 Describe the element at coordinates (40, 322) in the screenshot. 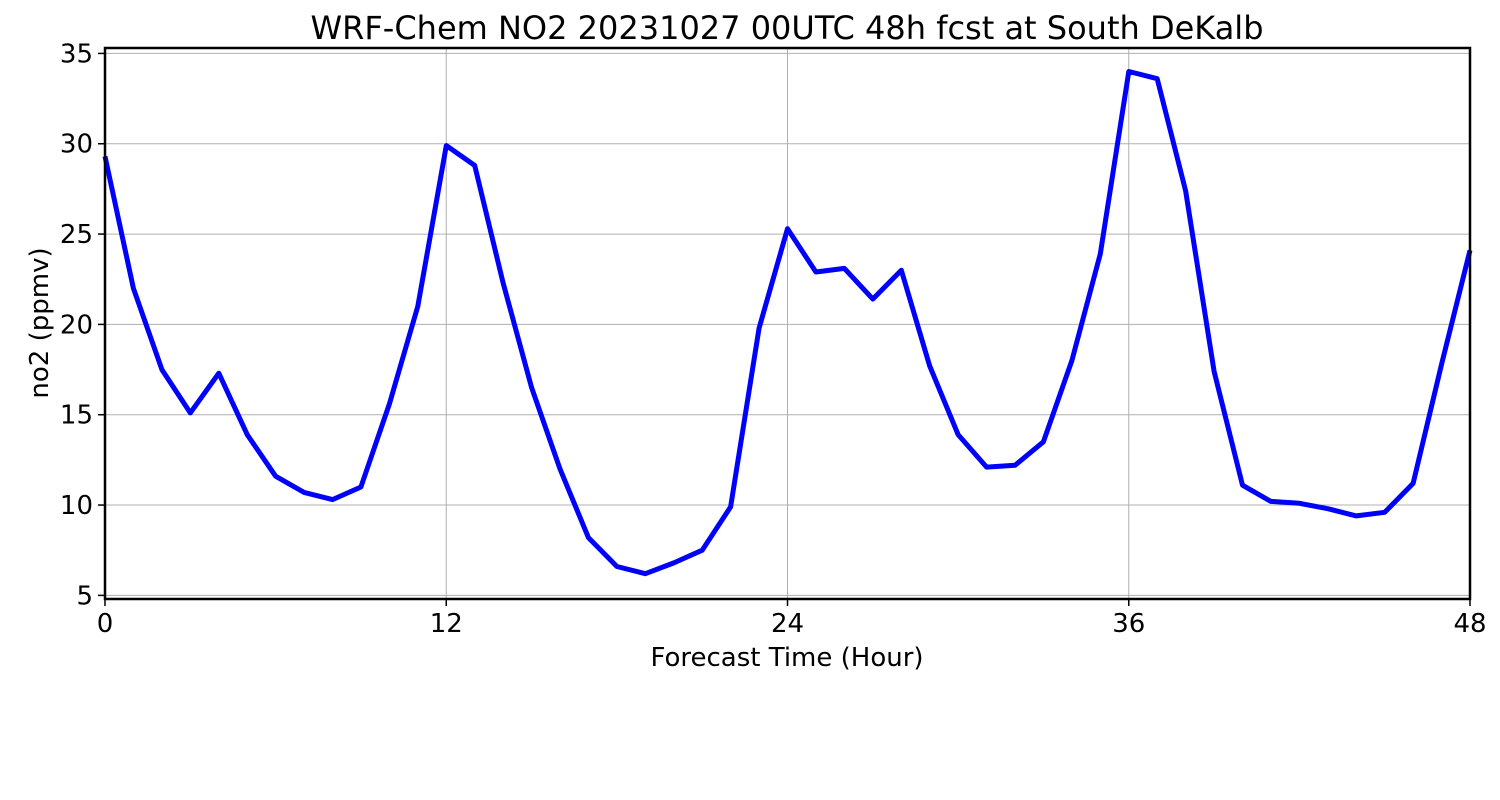

I see `y-axis-label: no2 (ppmv)` at that location.